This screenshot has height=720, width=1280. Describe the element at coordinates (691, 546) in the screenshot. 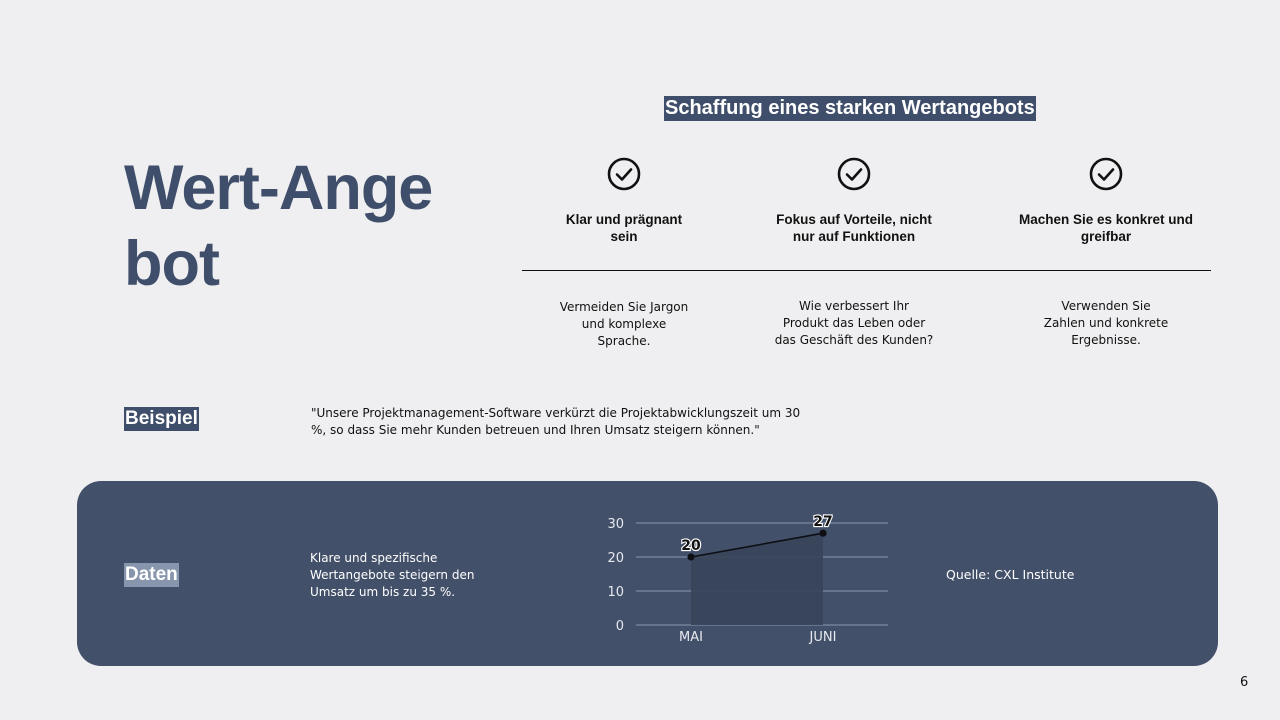

I see `data-label-mai: 20` at that location.